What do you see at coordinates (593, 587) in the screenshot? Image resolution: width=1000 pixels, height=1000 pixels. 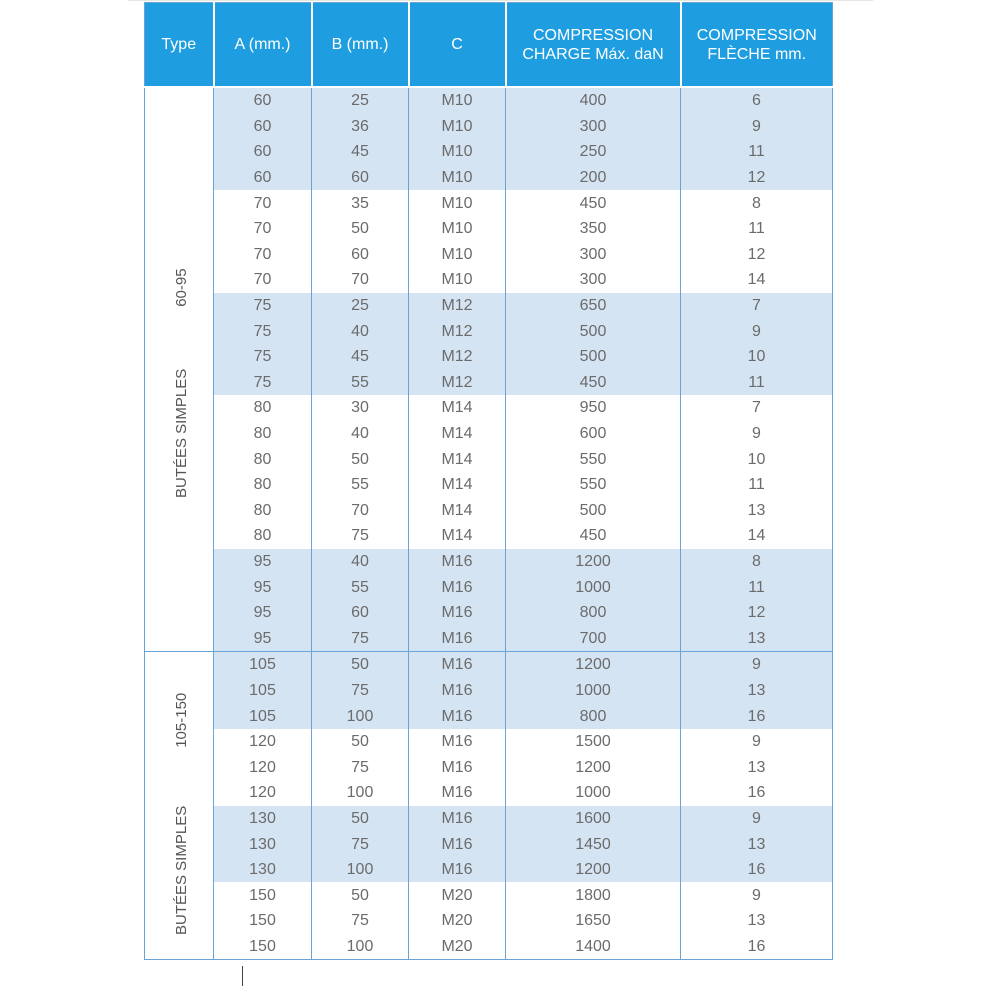 I see `cell-charge: 1000` at bounding box center [593, 587].